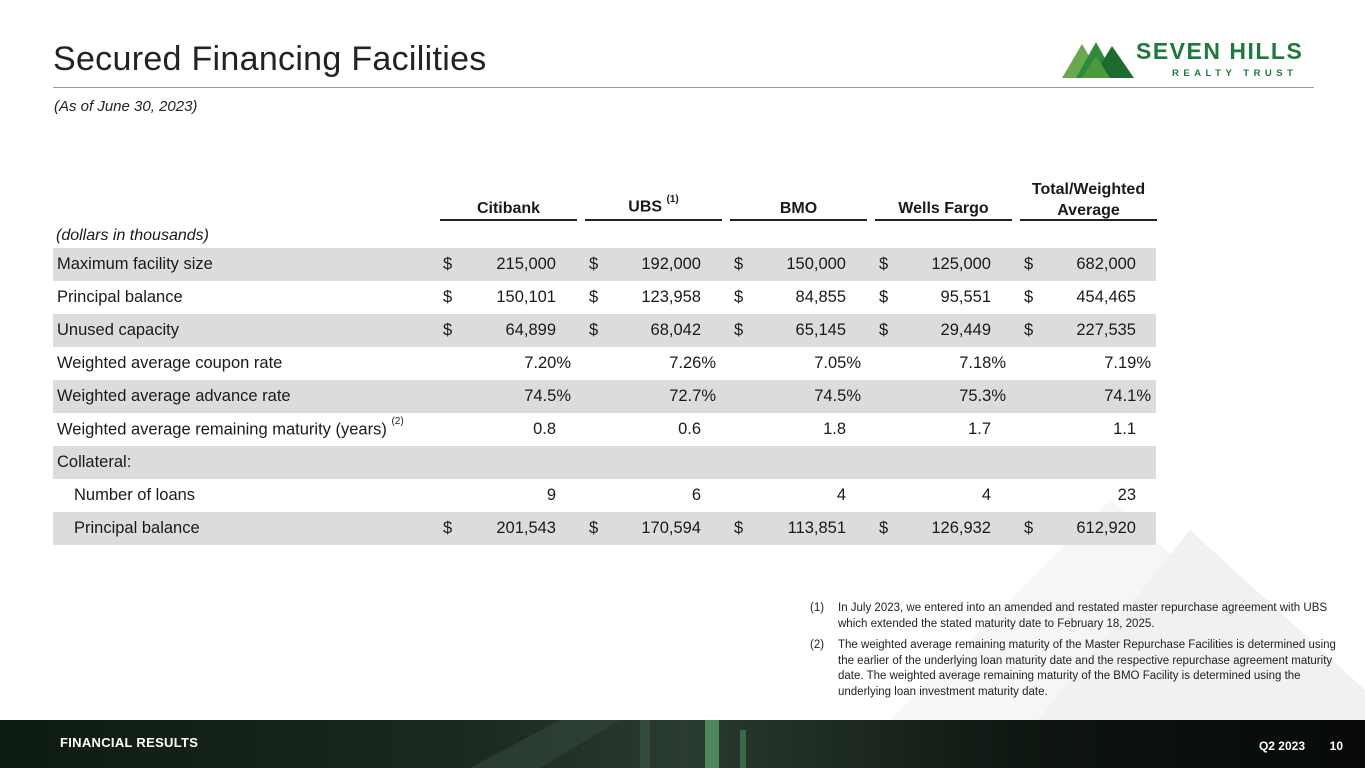 The image size is (1365, 768). Describe the element at coordinates (270, 59) in the screenshot. I see `page-title: Secured Financing Facilities` at that location.